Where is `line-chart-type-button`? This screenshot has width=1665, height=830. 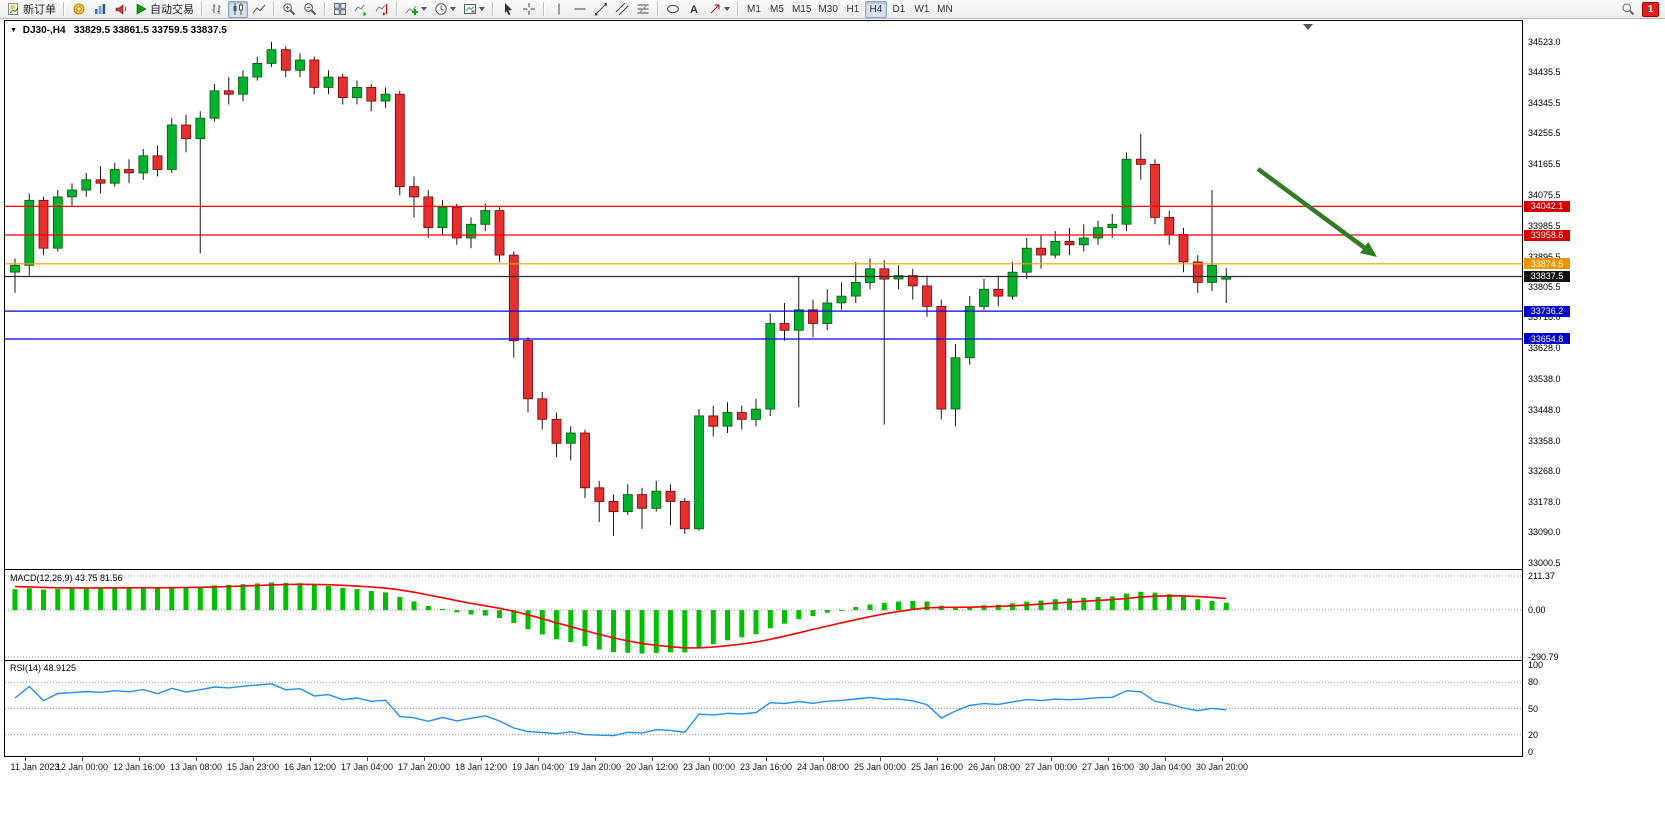
line-chart-type-button is located at coordinates (259, 9).